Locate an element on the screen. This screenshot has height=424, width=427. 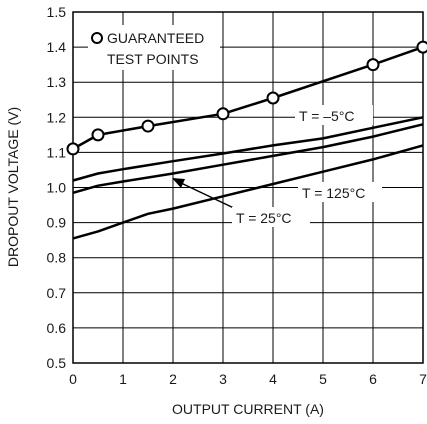
y-tick-label-2: 0.7 is located at coordinates (57, 293).